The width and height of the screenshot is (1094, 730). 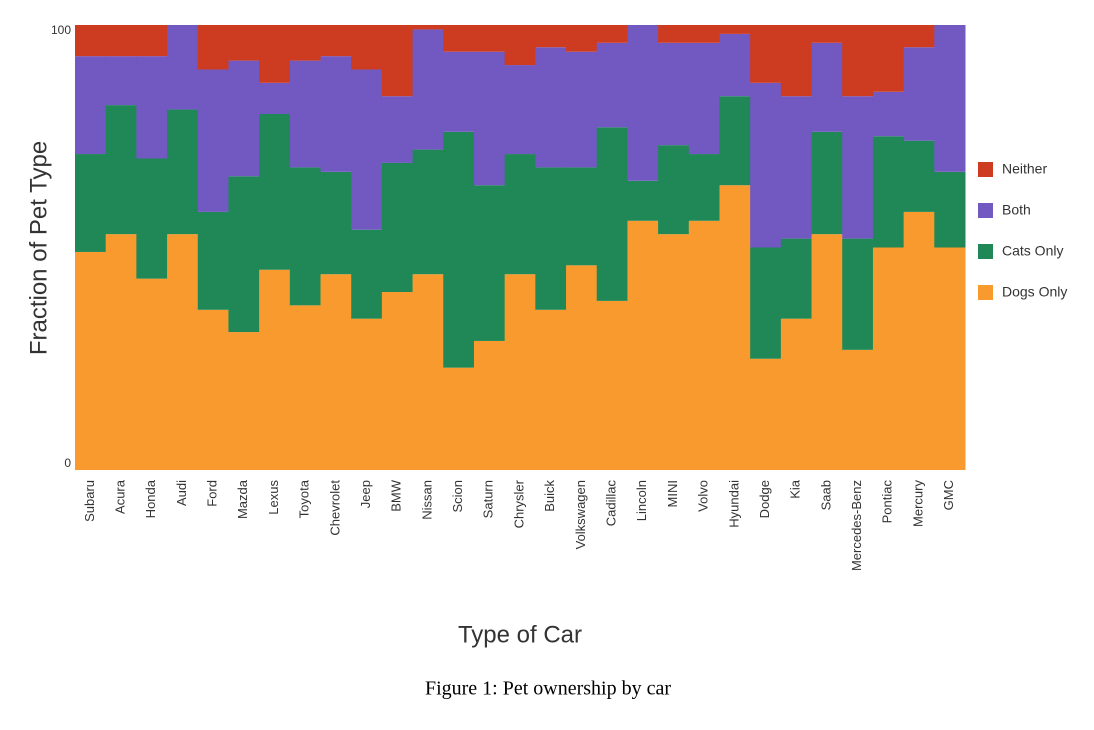 I want to click on legend-label: Cats Only, so click(x=1032, y=251).